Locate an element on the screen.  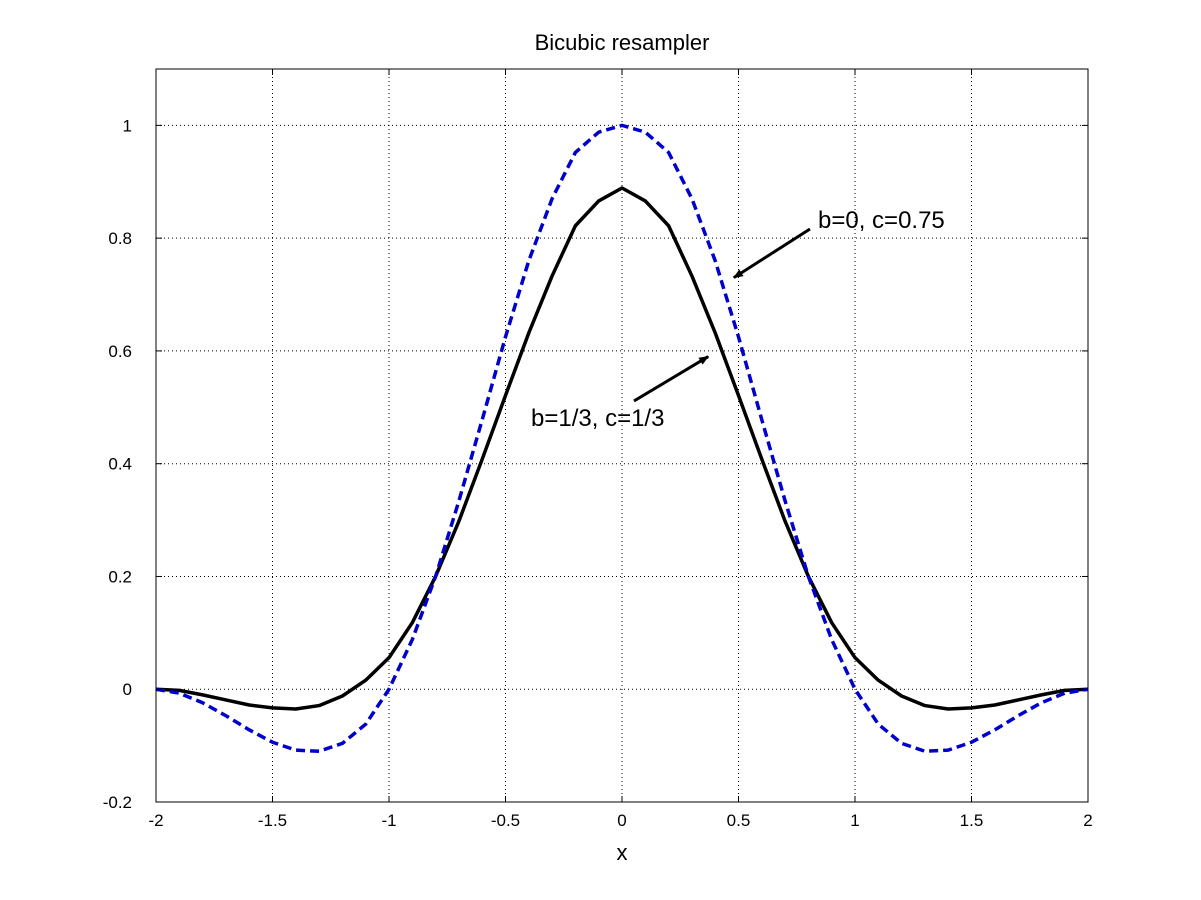
y-tick-label: 0.2 is located at coordinates (120, 576).